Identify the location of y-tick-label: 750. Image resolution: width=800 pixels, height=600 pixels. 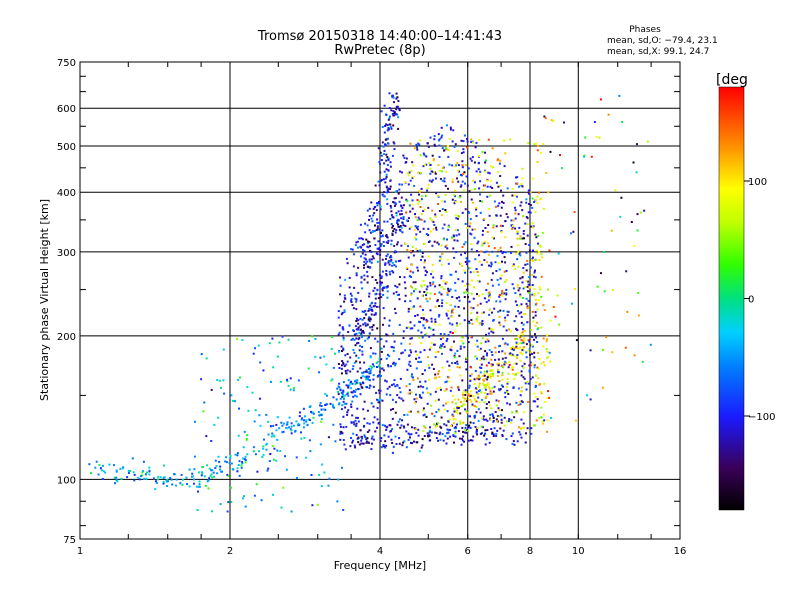
(66, 63).